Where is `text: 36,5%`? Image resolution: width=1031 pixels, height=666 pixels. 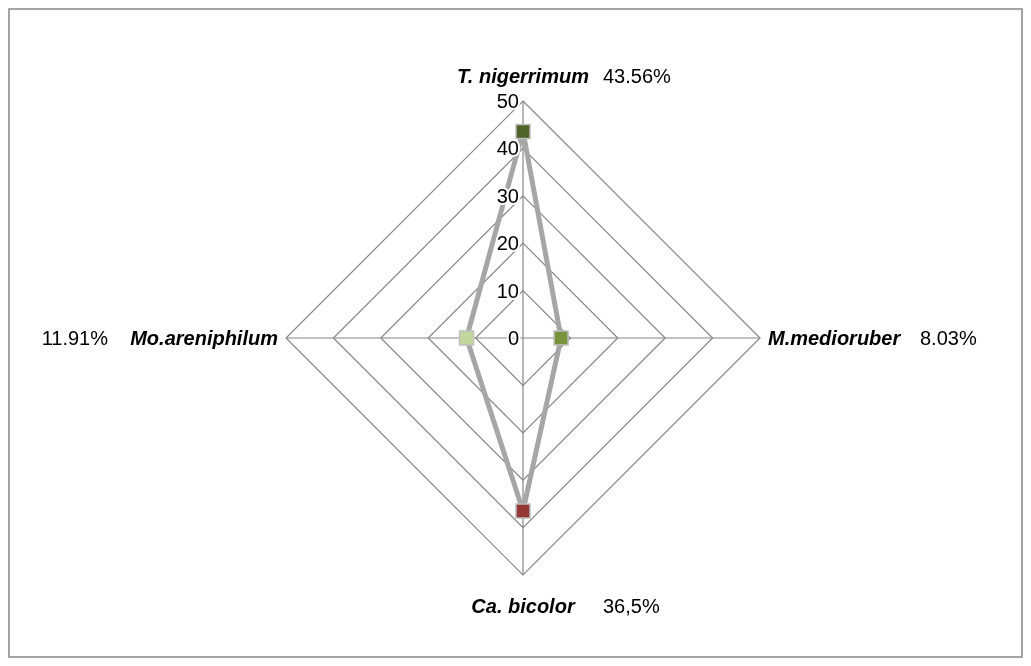 text: 36,5% is located at coordinates (631, 606).